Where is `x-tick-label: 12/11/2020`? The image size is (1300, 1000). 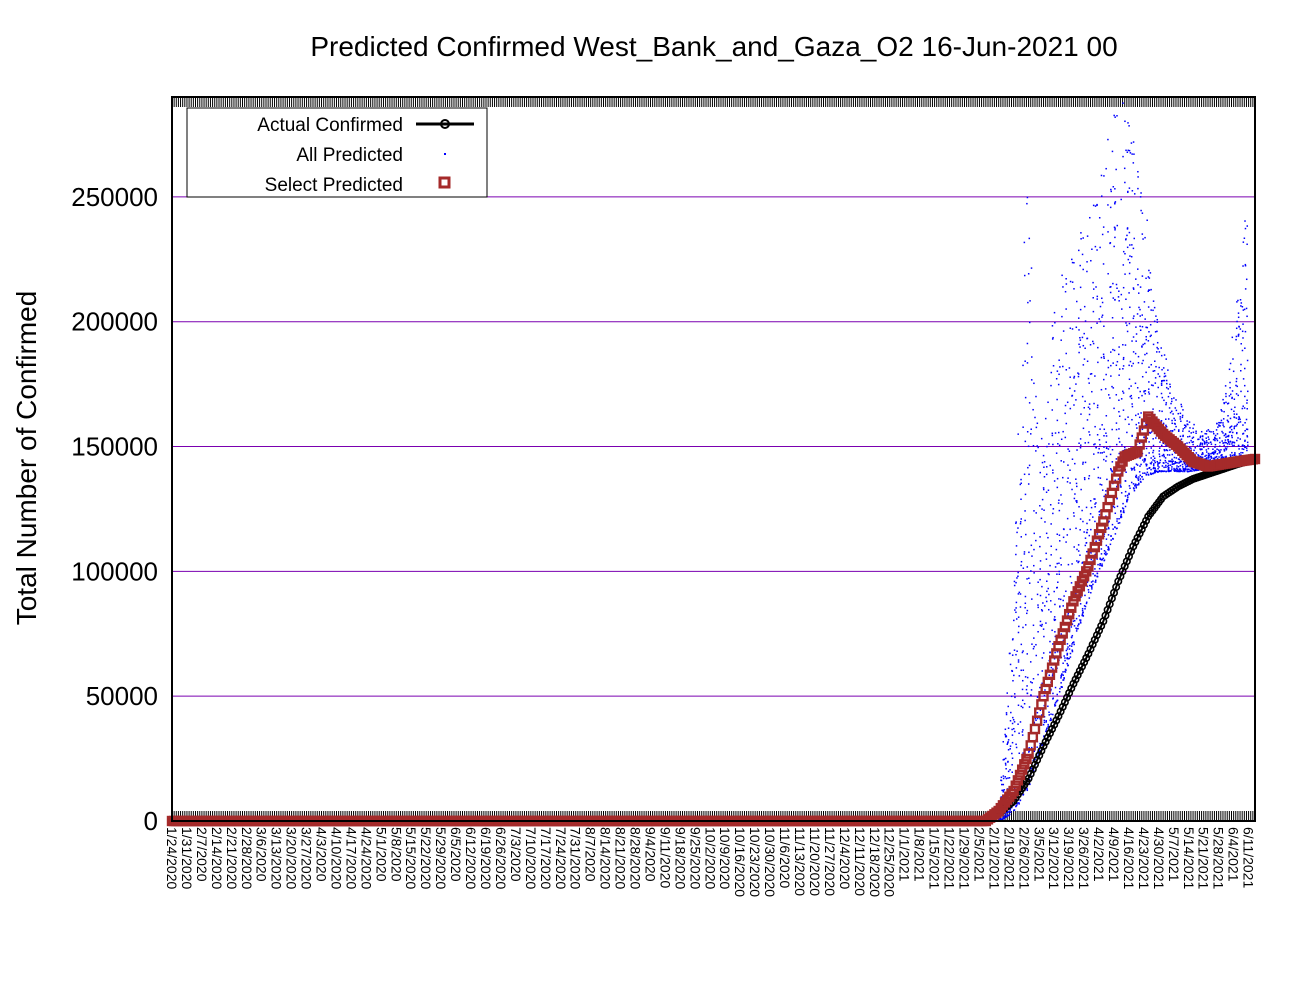
x-tick-label: 12/11/2020 is located at coordinates (860, 861).